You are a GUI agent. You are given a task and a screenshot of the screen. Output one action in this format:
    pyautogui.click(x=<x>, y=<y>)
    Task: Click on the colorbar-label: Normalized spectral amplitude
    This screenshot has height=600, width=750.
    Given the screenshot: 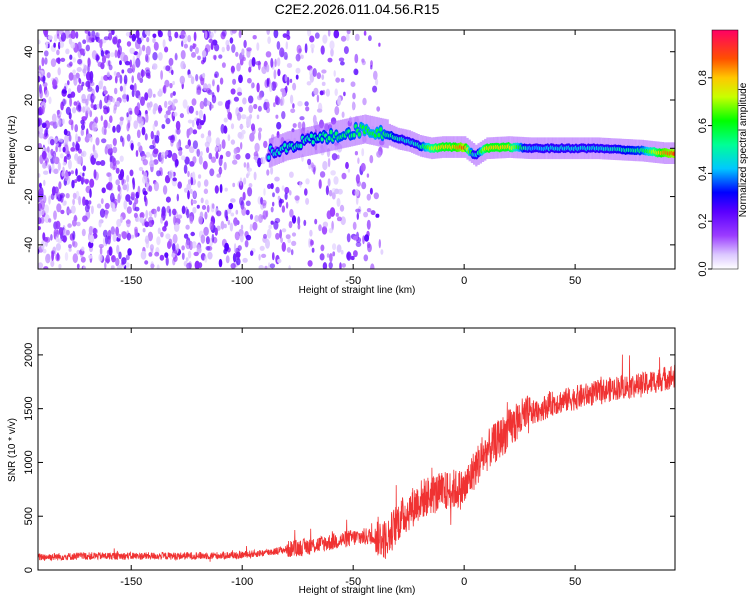 What is the action you would take?
    pyautogui.click(x=743, y=149)
    